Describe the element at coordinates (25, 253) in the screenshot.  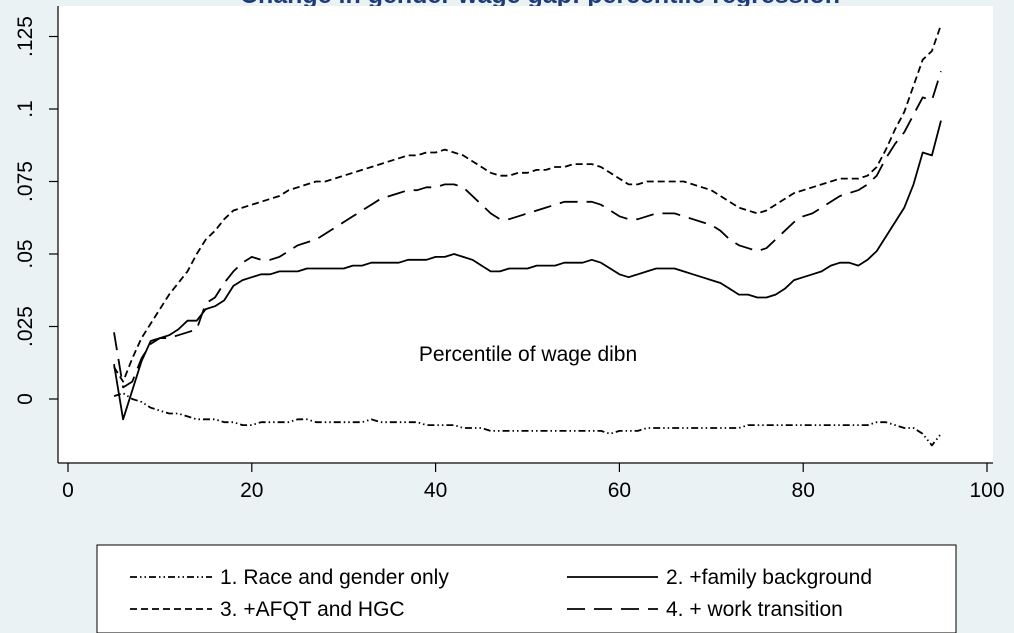
I see `y-tick-label: .05` at that location.